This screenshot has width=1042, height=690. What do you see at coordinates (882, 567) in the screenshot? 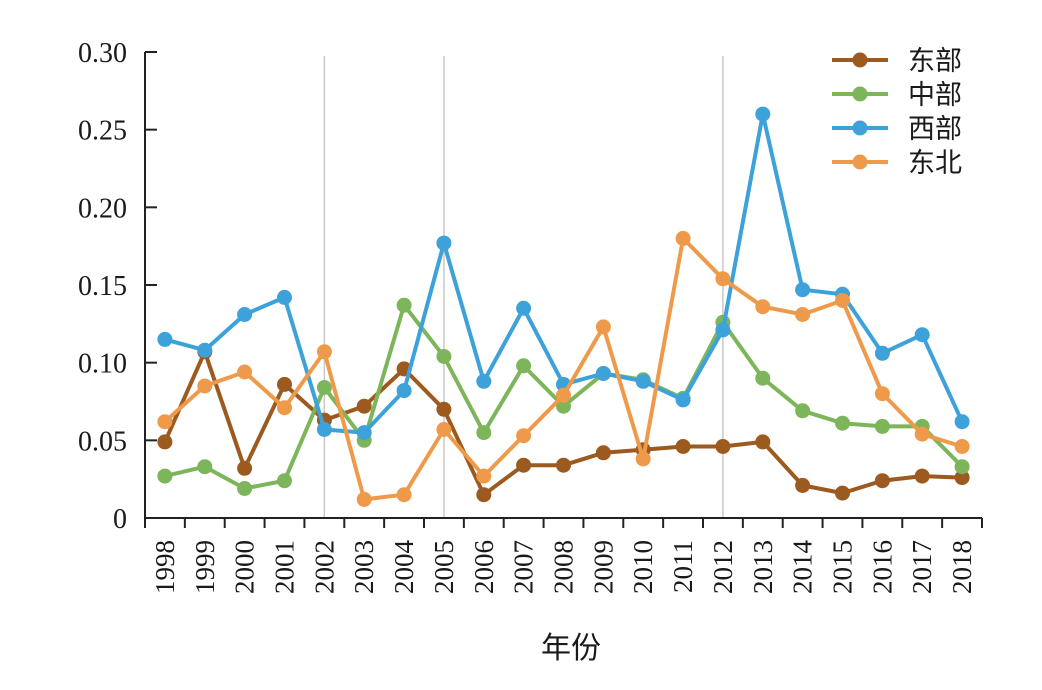
I see `x-tick-label: 2016` at bounding box center [882, 567].